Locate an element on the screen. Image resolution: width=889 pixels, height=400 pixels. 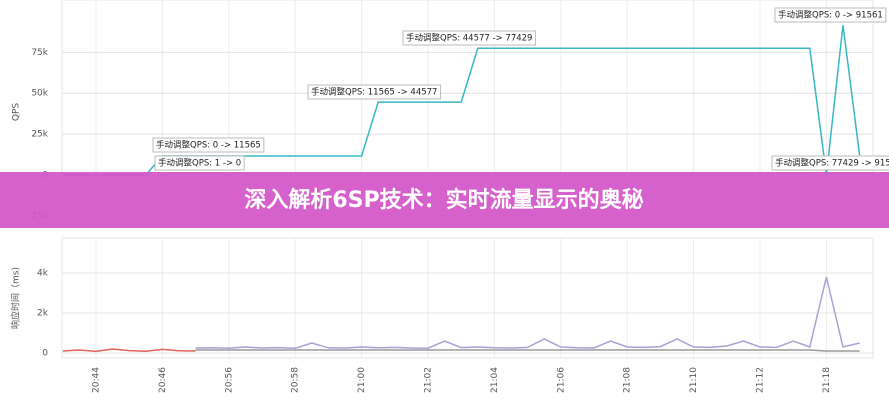
x-tick-label: 21:18 is located at coordinates (827, 380).